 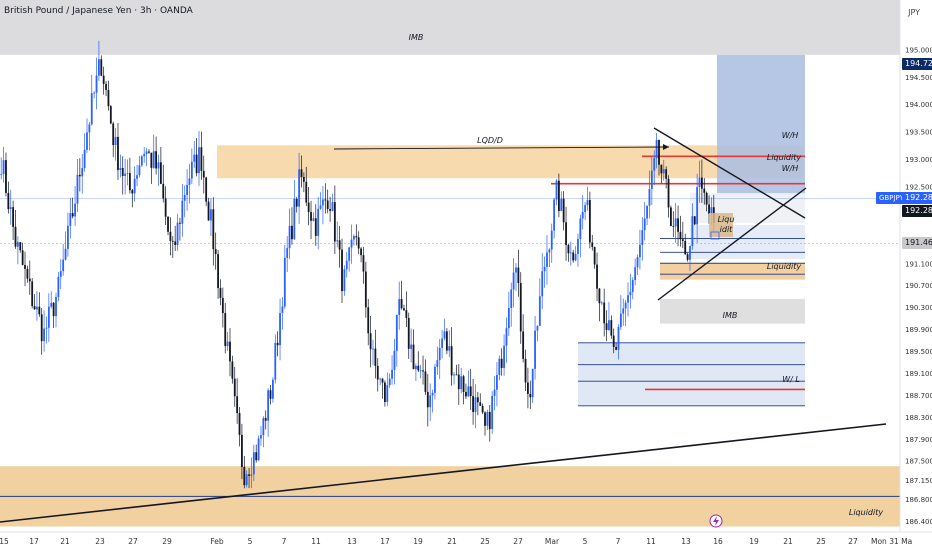 What do you see at coordinates (918, 78) in the screenshot?
I see `price-tick-label: 194.500` at bounding box center [918, 78].